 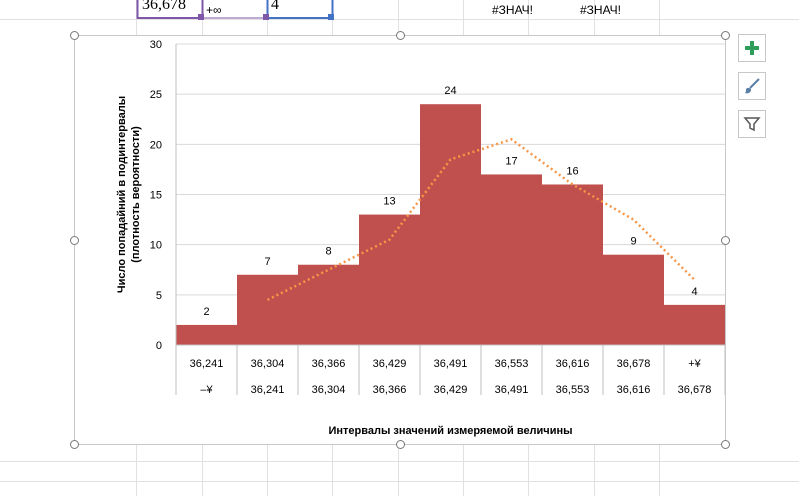 What do you see at coordinates (275, 6) in the screenshot?
I see `cell-count: 4` at bounding box center [275, 6].